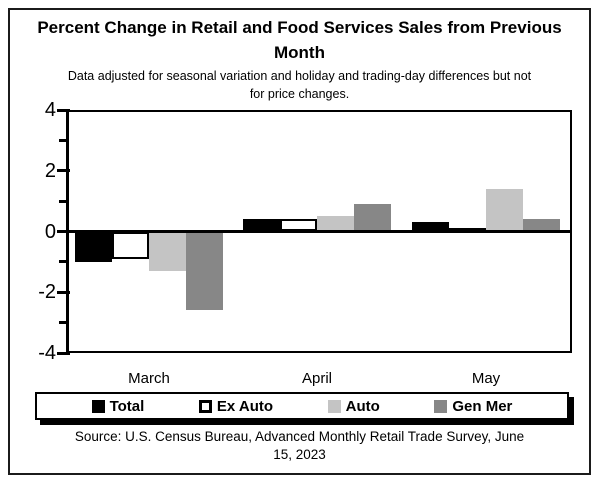 The image size is (600, 489). I want to click on legend-item-gen-mer: Gen Mer, so click(473, 406).